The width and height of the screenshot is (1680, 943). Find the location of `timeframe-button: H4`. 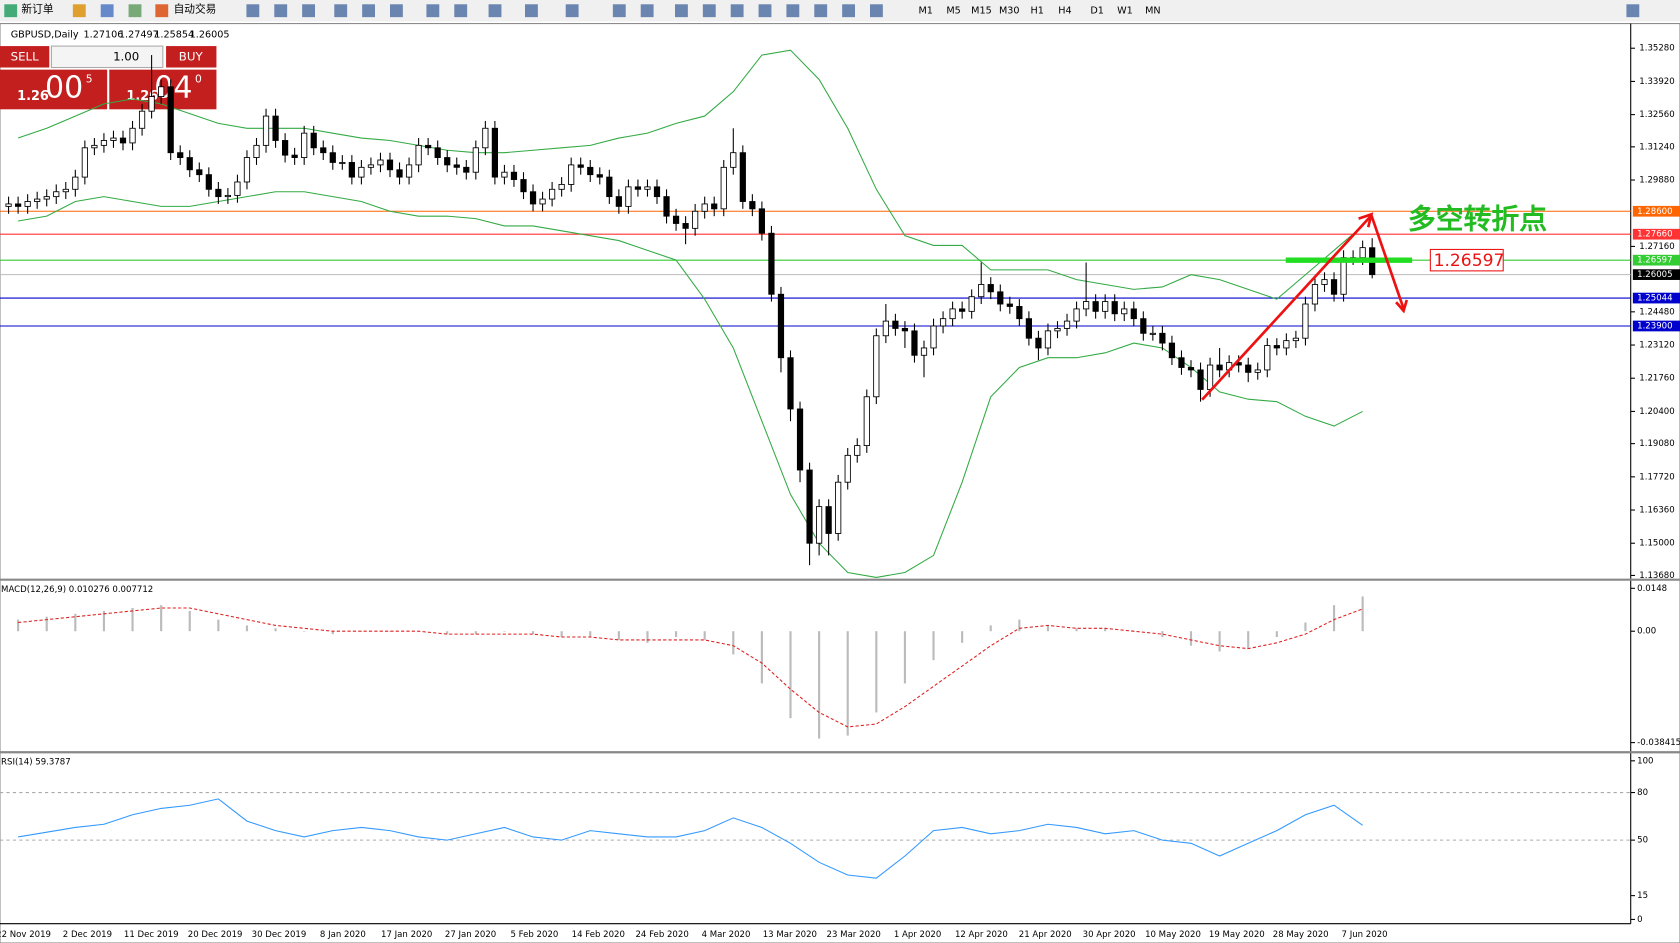

timeframe-button: H4 is located at coordinates (1064, 11).